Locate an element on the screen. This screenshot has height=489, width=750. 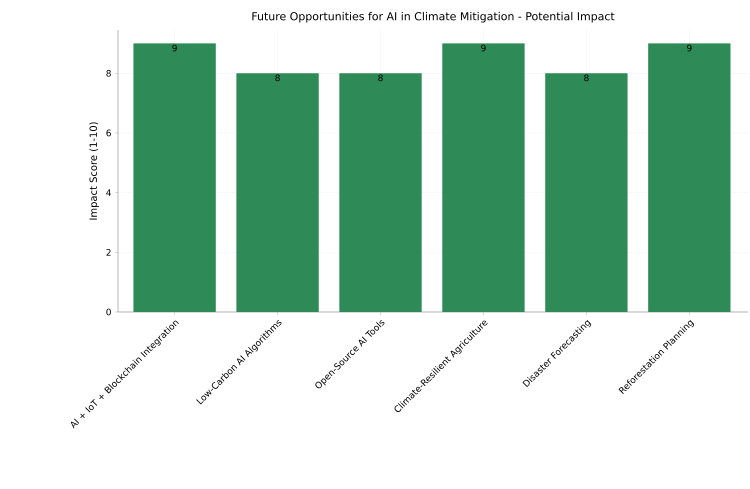
y-tick-label: 2 is located at coordinates (108, 252).